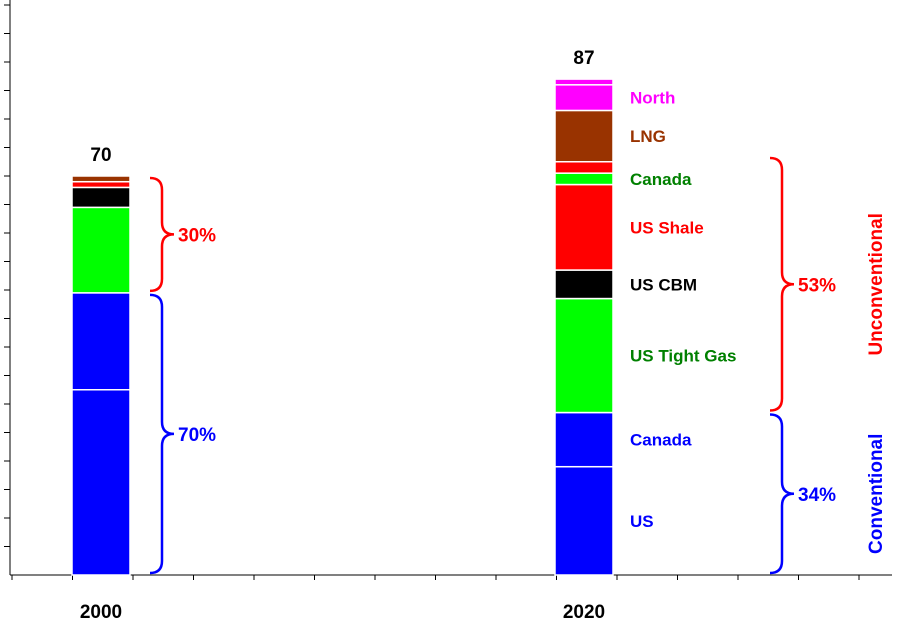  Describe the element at coordinates (583, 58) in the screenshot. I see `total-label: 87` at that location.